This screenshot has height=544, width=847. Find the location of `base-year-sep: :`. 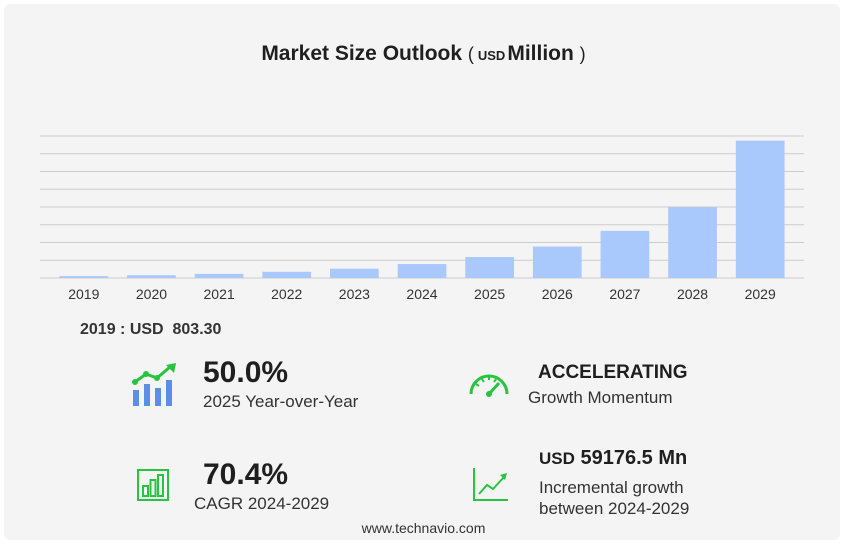

base-year-sep: : is located at coordinates (123, 329).